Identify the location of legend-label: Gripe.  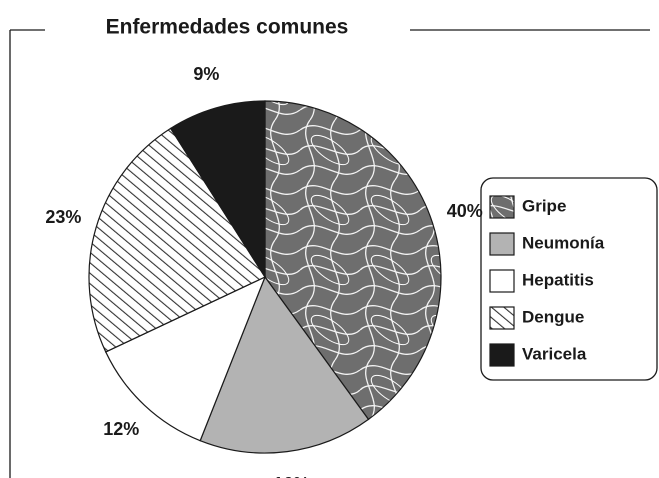
(544, 205).